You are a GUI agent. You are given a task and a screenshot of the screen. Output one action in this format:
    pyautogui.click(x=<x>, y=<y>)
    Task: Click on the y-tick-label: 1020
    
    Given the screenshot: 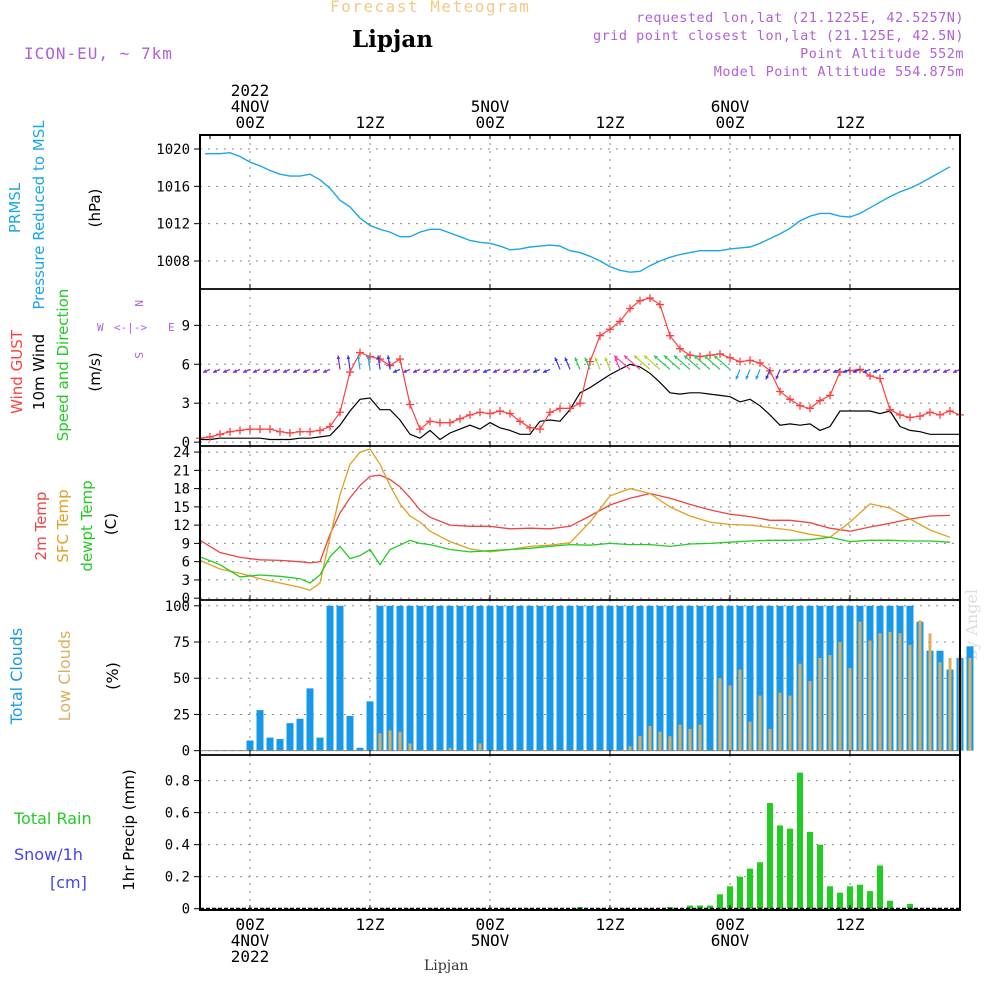 What is the action you would take?
    pyautogui.click(x=173, y=150)
    